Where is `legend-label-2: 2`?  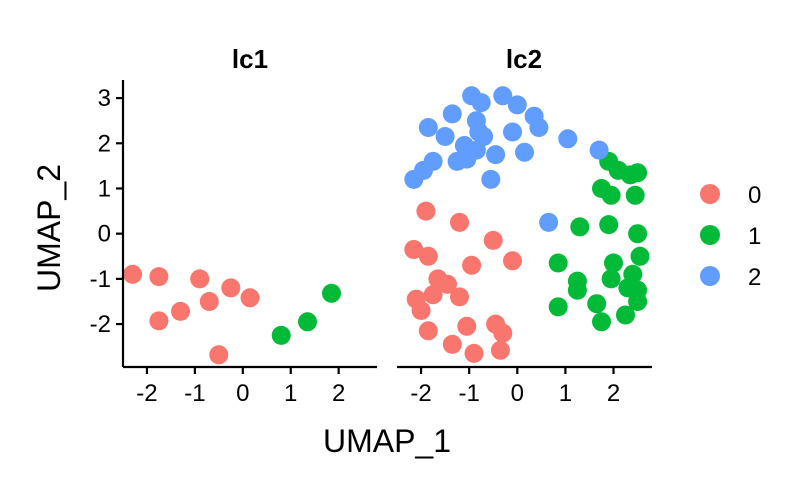 legend-label-2: 2 is located at coordinates (754, 277).